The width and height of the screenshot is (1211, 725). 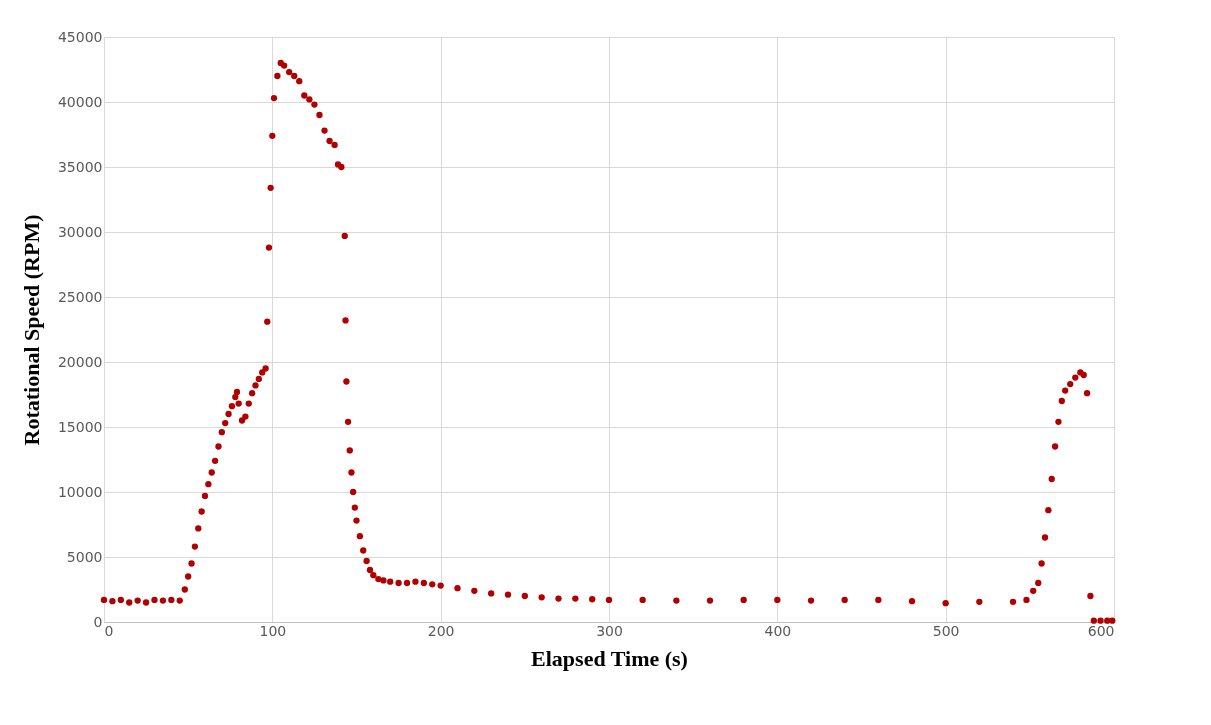 What do you see at coordinates (273, 630) in the screenshot?
I see `x-tick-label: 100` at bounding box center [273, 630].